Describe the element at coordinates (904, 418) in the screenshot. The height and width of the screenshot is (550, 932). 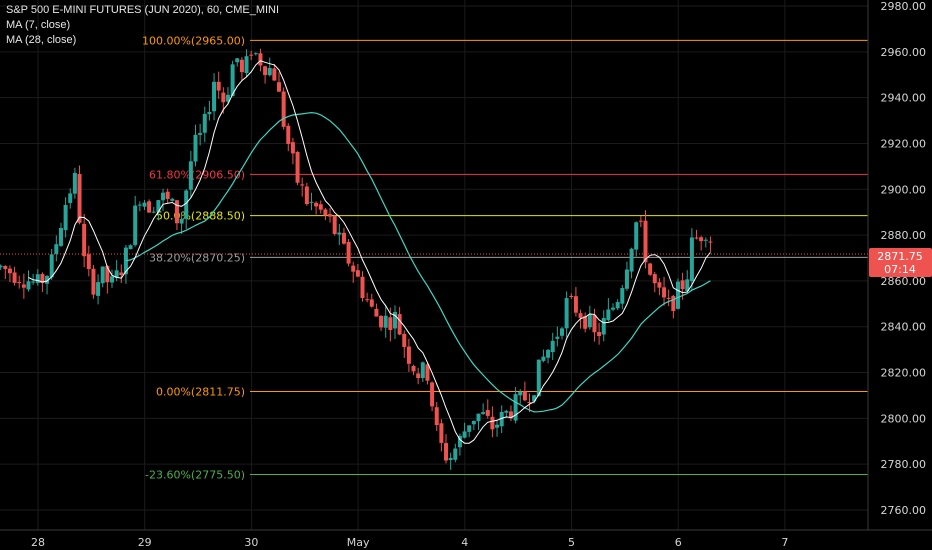
I see `price-tick-label: 2800.00` at that location.